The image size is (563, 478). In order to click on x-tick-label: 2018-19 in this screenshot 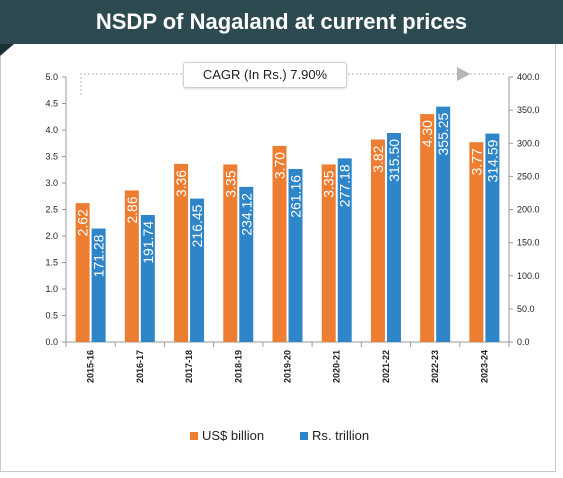, I will do `click(238, 366)`.